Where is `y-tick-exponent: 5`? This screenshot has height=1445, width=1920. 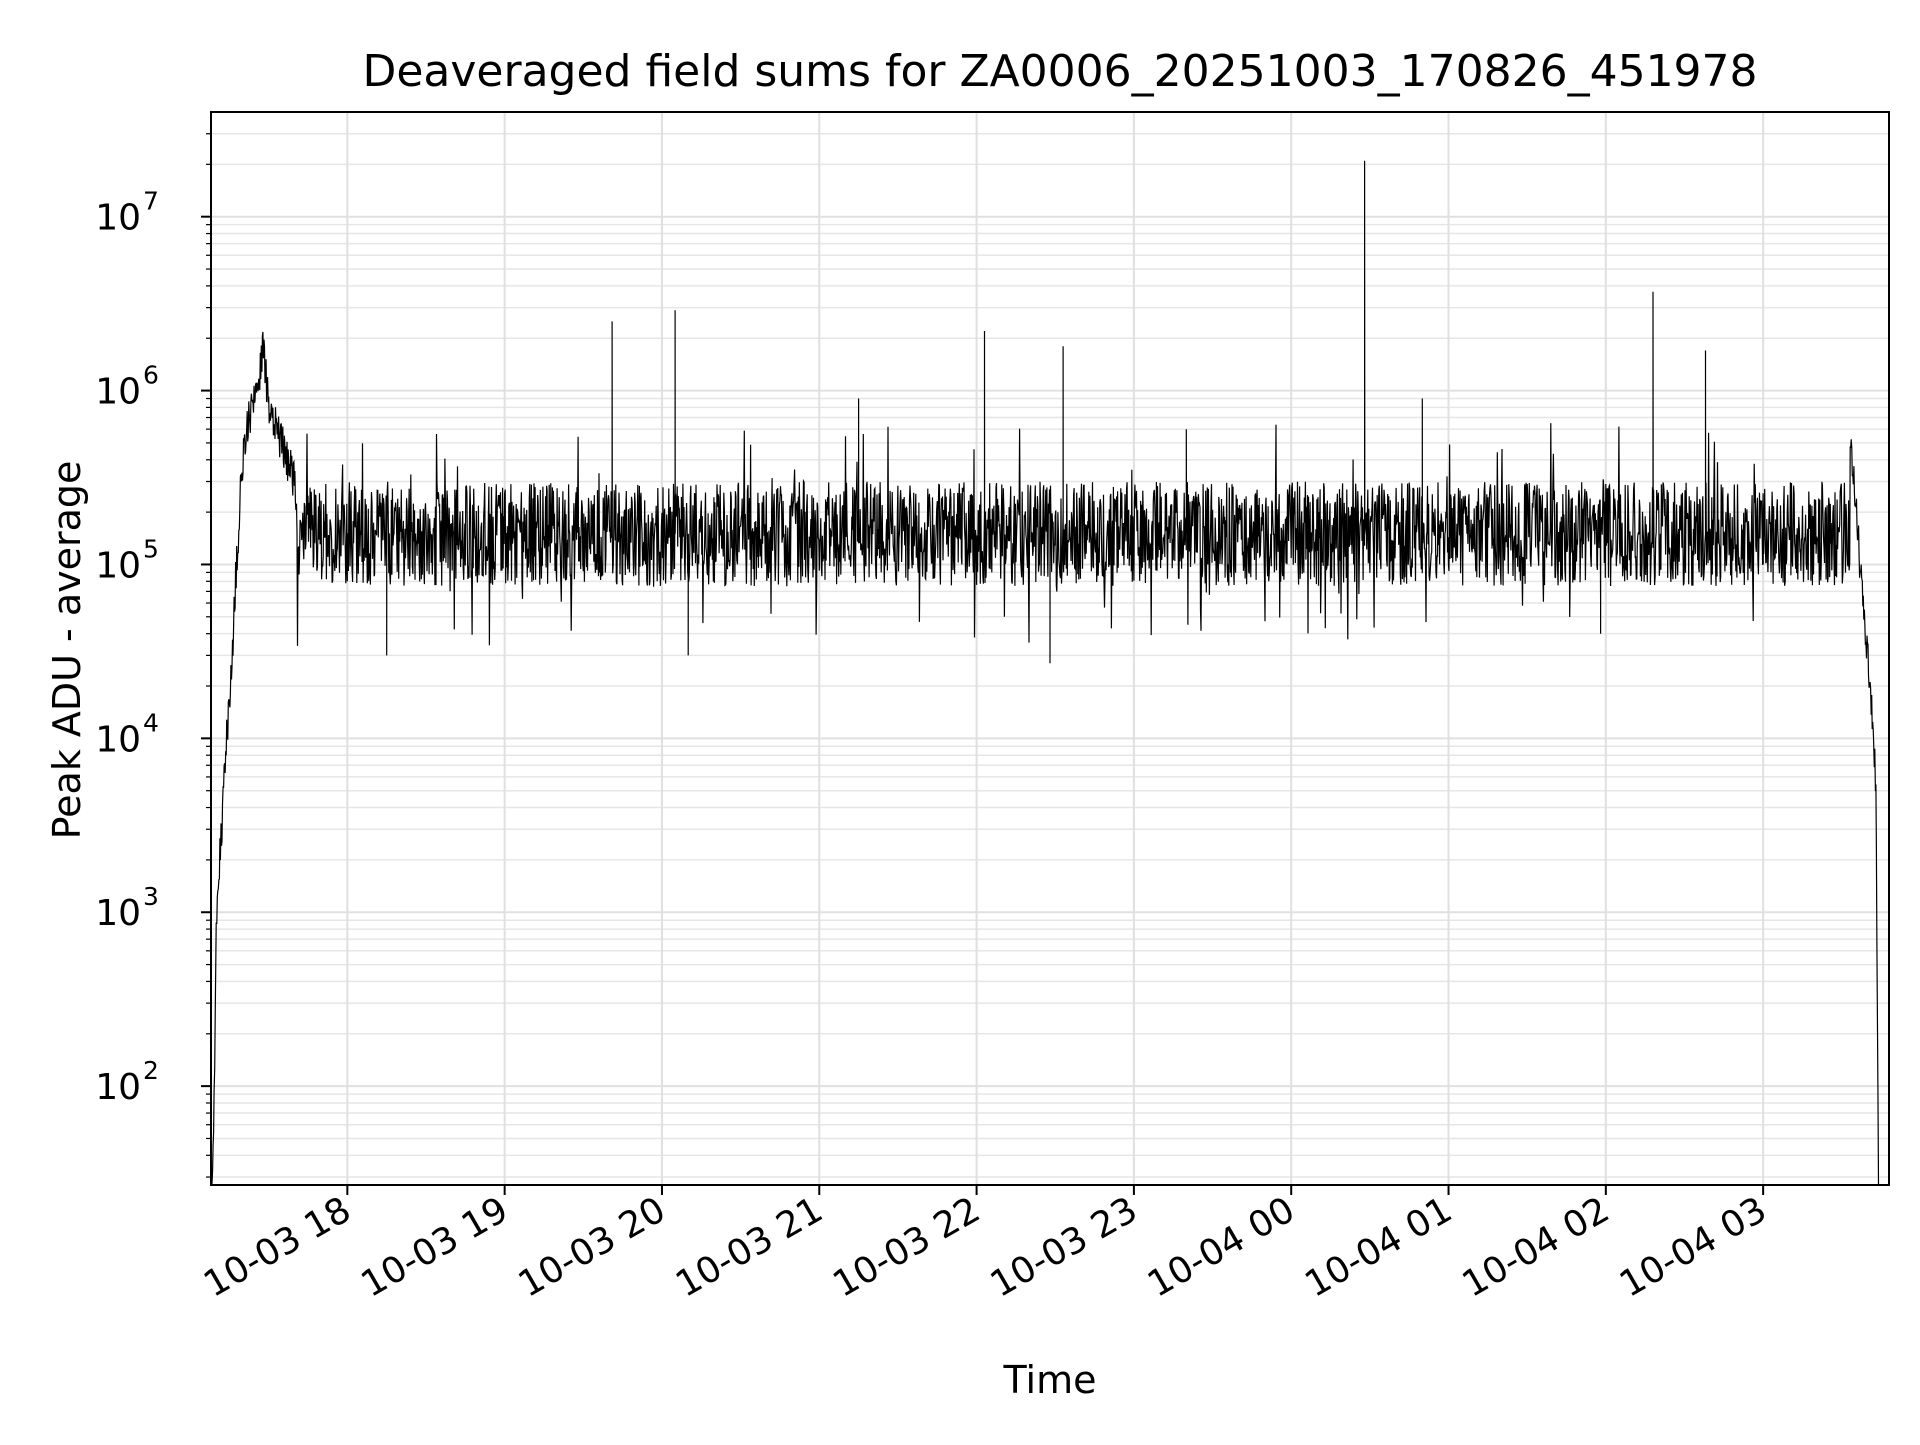
y-tick-exponent: 5 is located at coordinates (151, 548).